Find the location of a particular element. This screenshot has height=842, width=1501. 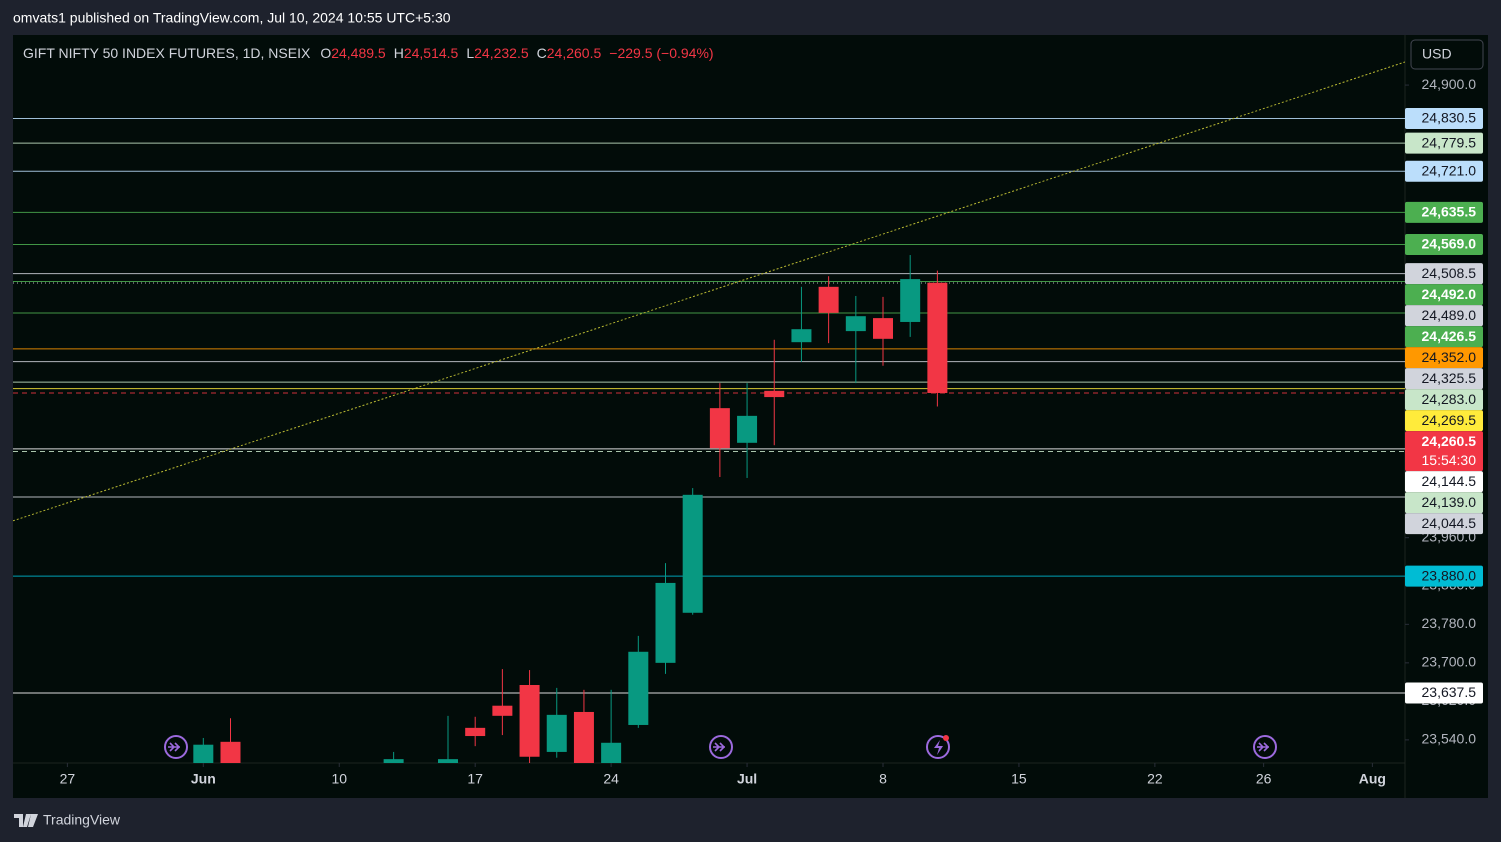

x-tick-label: 10 is located at coordinates (339, 779).